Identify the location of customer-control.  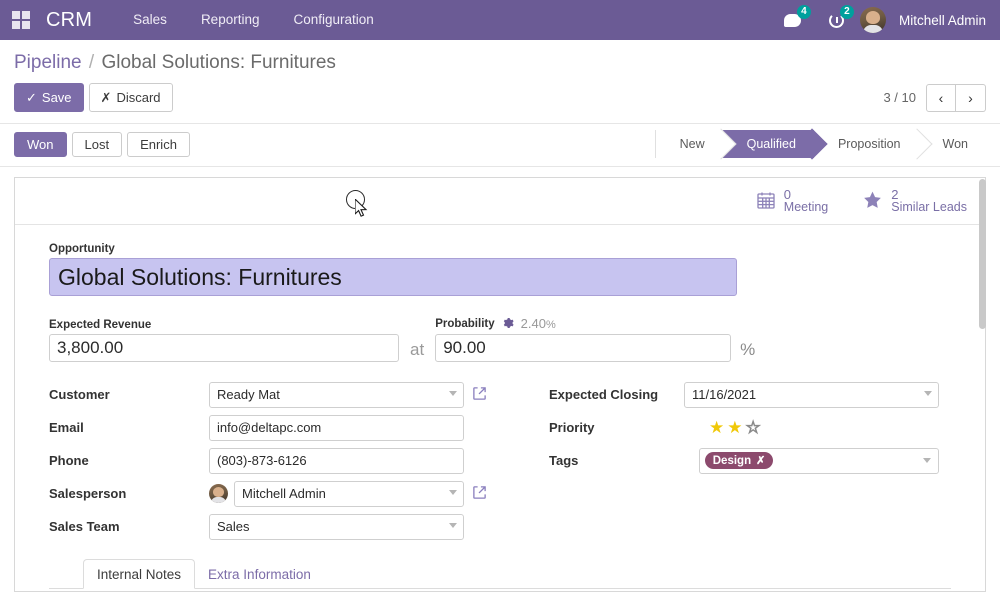
(348, 394).